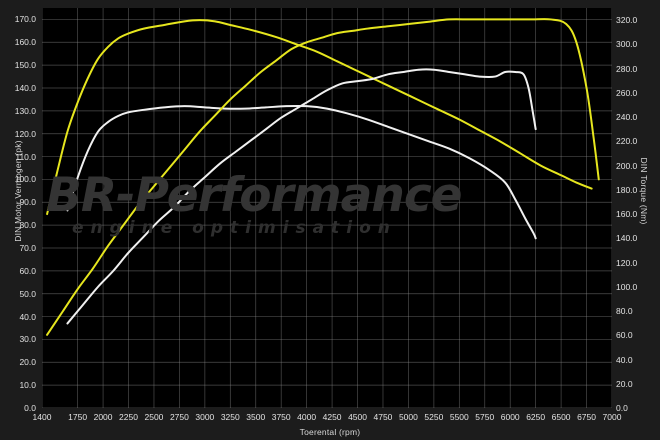 The height and width of the screenshot is (440, 660). What do you see at coordinates (25, 65) in the screenshot?
I see `y-tick-left: 150.0` at bounding box center [25, 65].